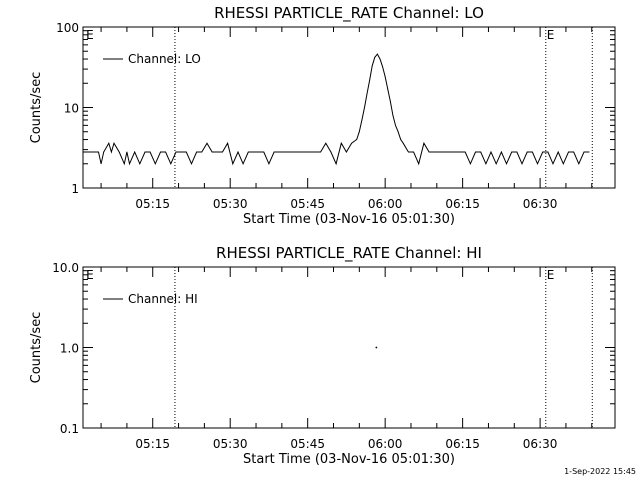  Describe the element at coordinates (163, 299) in the screenshot. I see `legend-label: Channel: HI` at that location.